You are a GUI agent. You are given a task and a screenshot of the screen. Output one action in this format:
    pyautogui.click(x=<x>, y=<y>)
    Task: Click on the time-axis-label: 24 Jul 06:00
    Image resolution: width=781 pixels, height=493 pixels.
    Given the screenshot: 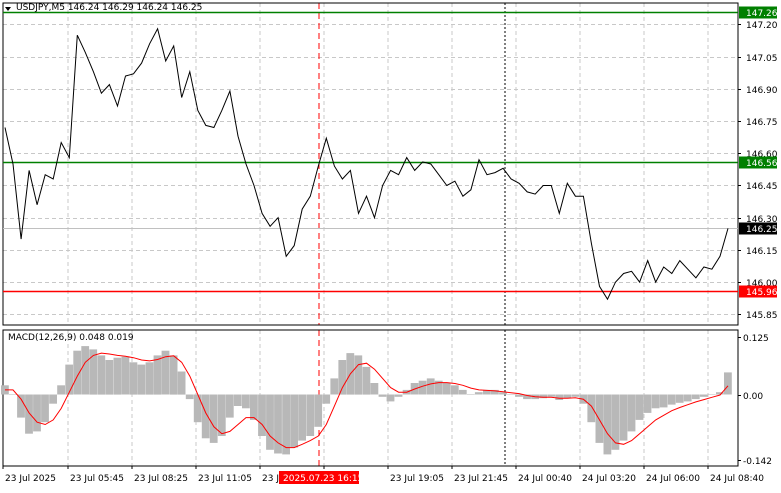 What is the action you would take?
    pyautogui.click(x=673, y=479)
    